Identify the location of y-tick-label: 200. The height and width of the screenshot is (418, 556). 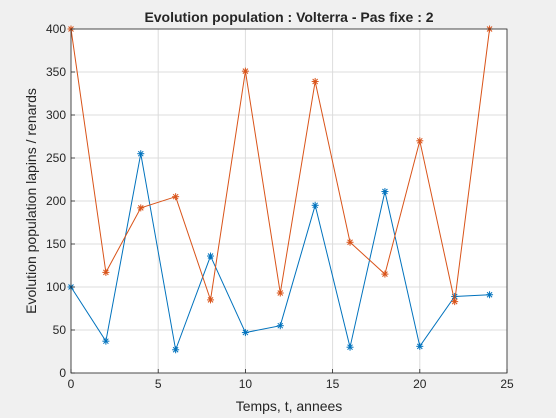
(56, 201).